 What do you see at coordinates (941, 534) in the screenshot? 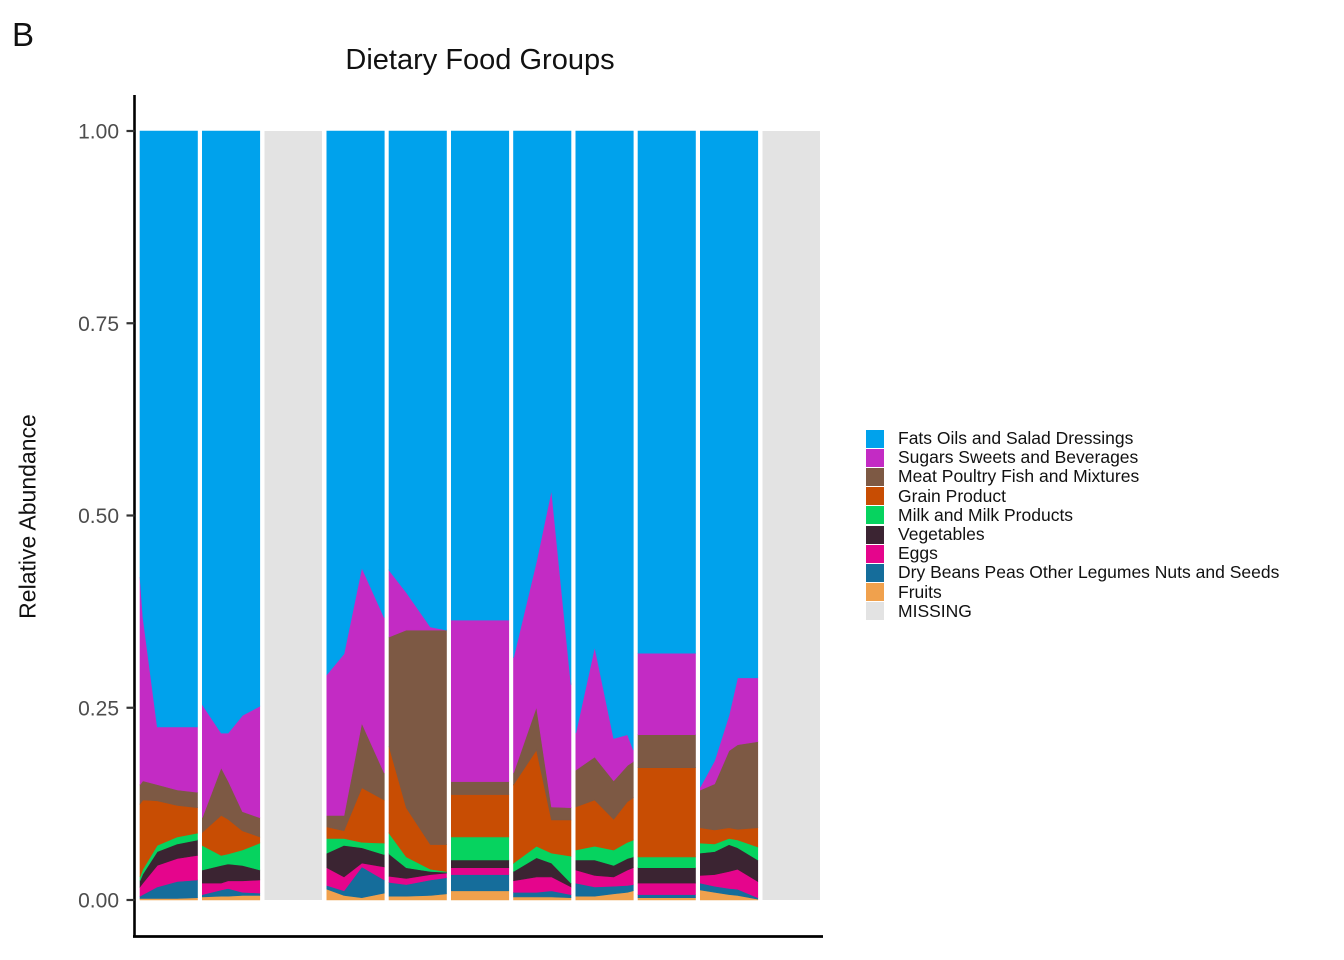
I see `legend-label: Vegetables` at bounding box center [941, 534].